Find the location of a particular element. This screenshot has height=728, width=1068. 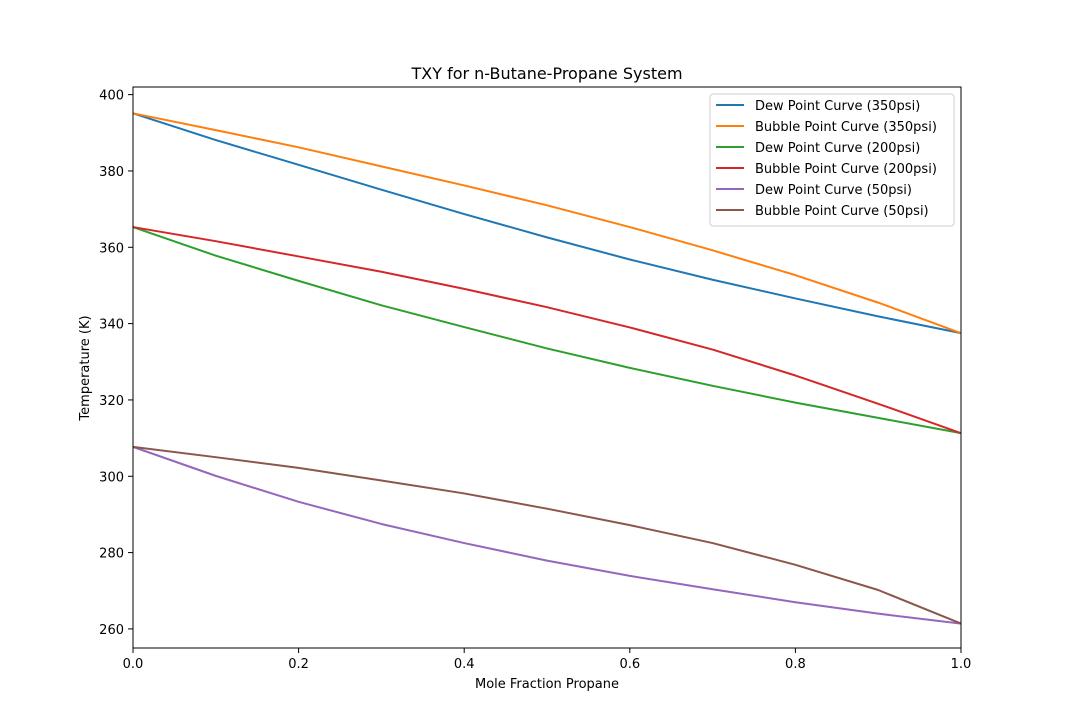

x-axis-ticks: 0.0 0.2 0.4 0.6 0.8 1.0 is located at coordinates (547, 660).